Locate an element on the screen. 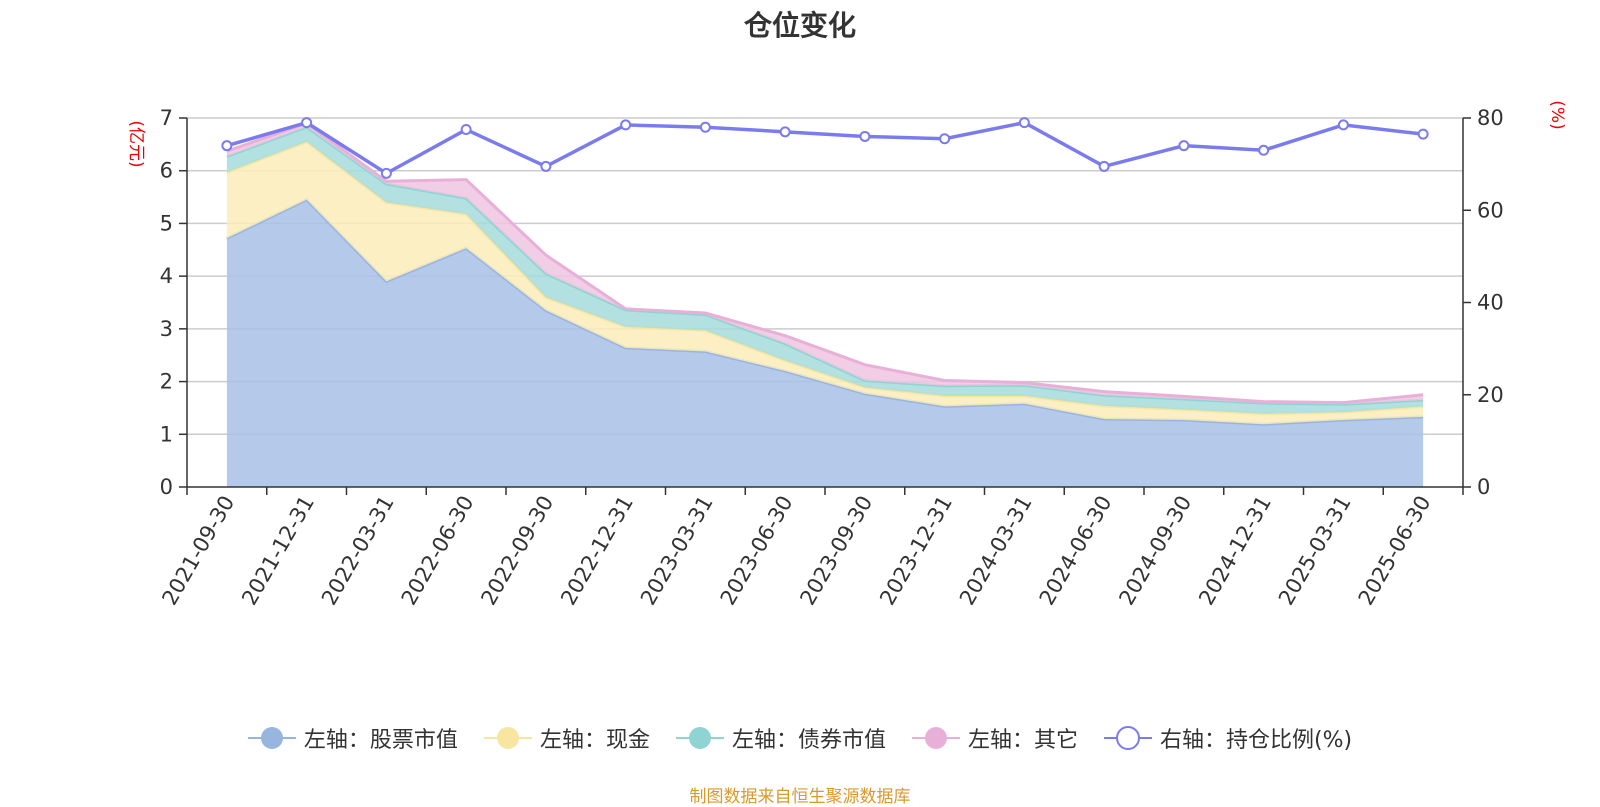 This screenshot has height=807, width=1600. legend-label: 左轴：债券市值 is located at coordinates (808, 740).